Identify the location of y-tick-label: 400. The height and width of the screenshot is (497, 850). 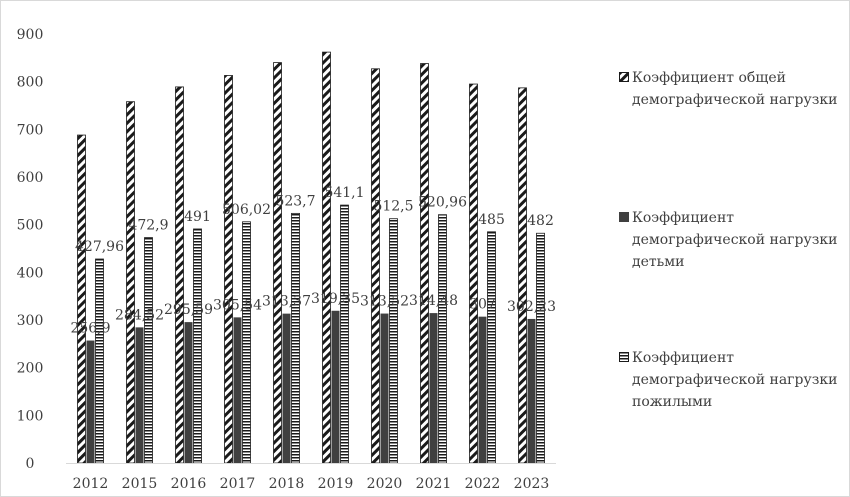
(30, 273).